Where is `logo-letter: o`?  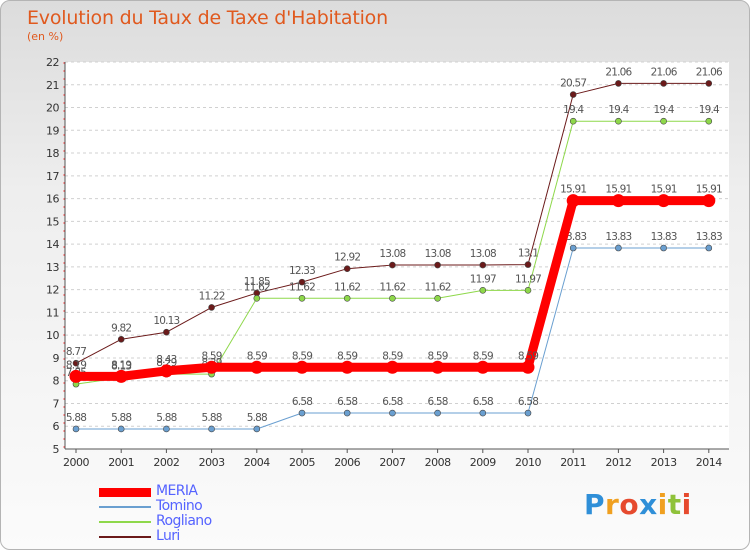 logo-letter: o is located at coordinates (629, 504).